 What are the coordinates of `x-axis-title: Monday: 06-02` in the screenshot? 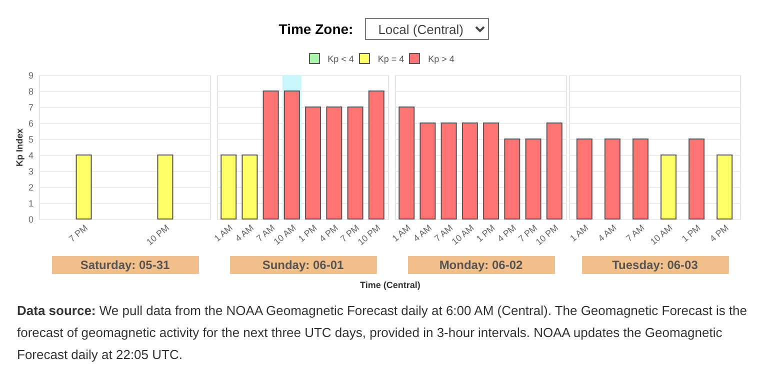 It's located at (481, 265).